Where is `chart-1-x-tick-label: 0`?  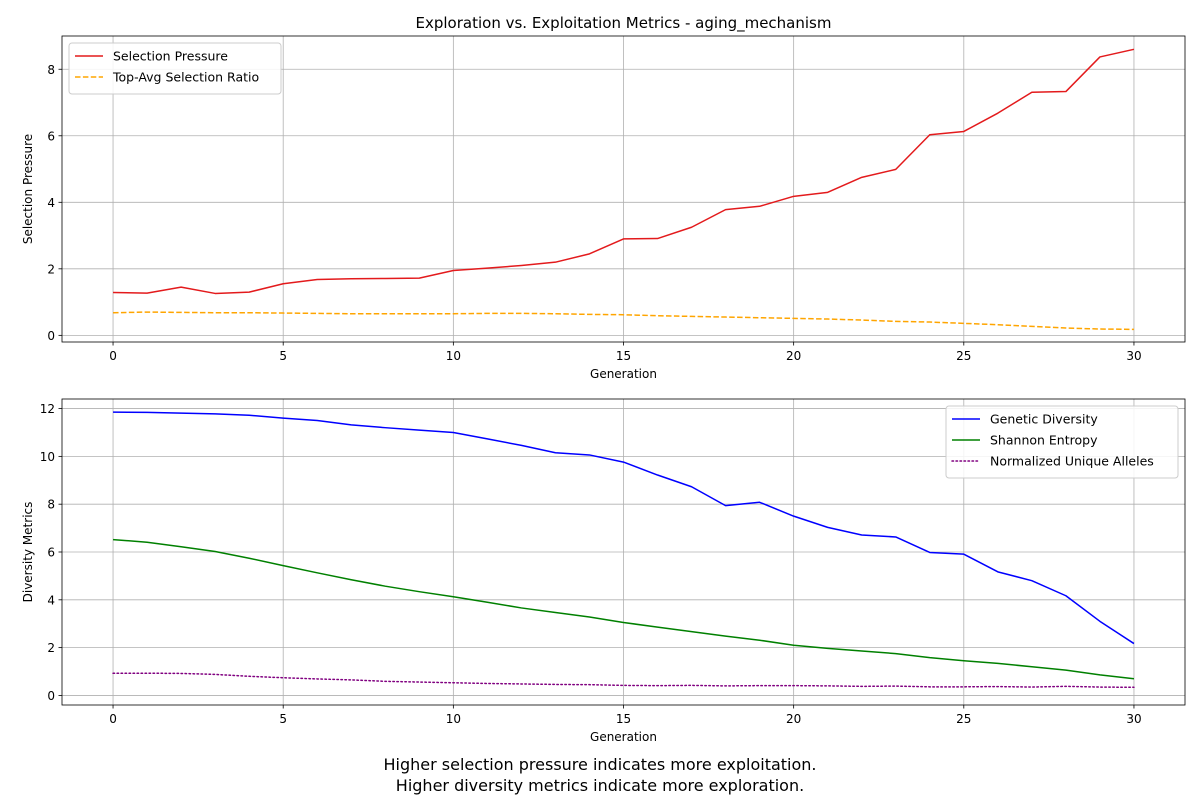
chart-1-x-tick-label: 0 is located at coordinates (113, 356).